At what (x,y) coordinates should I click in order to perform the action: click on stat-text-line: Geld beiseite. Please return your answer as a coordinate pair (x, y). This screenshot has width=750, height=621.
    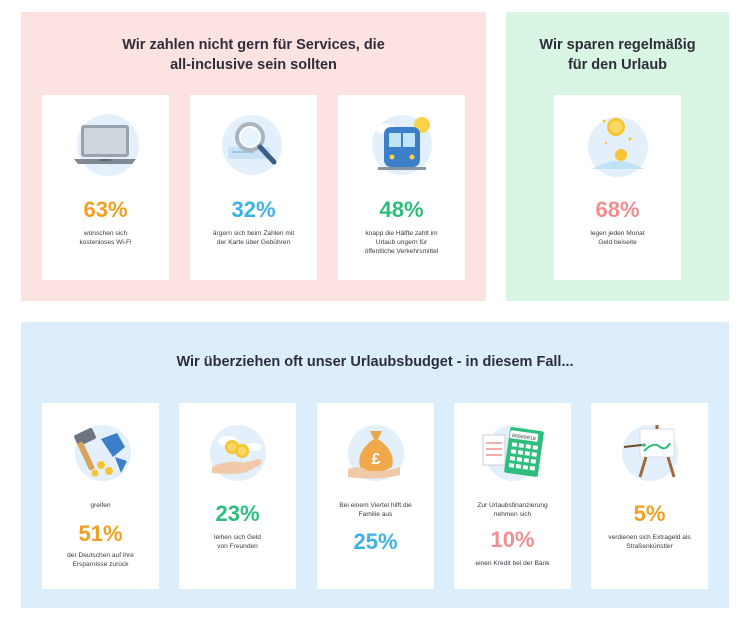
    Looking at the image, I should click on (617, 242).